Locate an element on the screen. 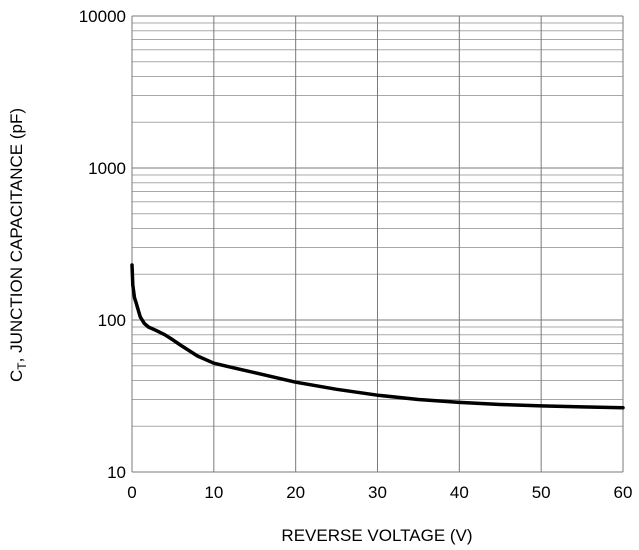 This screenshot has width=639, height=550. x-tick-label: 60 is located at coordinates (623, 492).